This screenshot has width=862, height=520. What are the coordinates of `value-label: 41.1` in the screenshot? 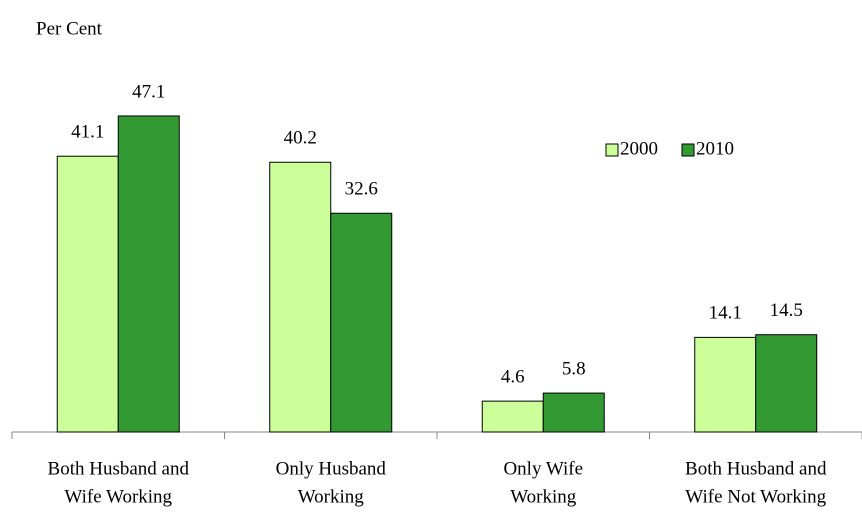 It's located at (87, 132).